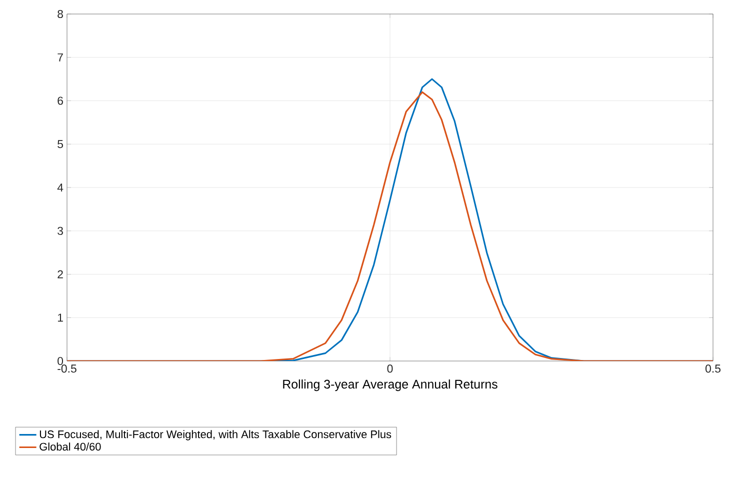 The image size is (743, 480). What do you see at coordinates (60, 14) in the screenshot?
I see `y-tick-label: 8` at bounding box center [60, 14].